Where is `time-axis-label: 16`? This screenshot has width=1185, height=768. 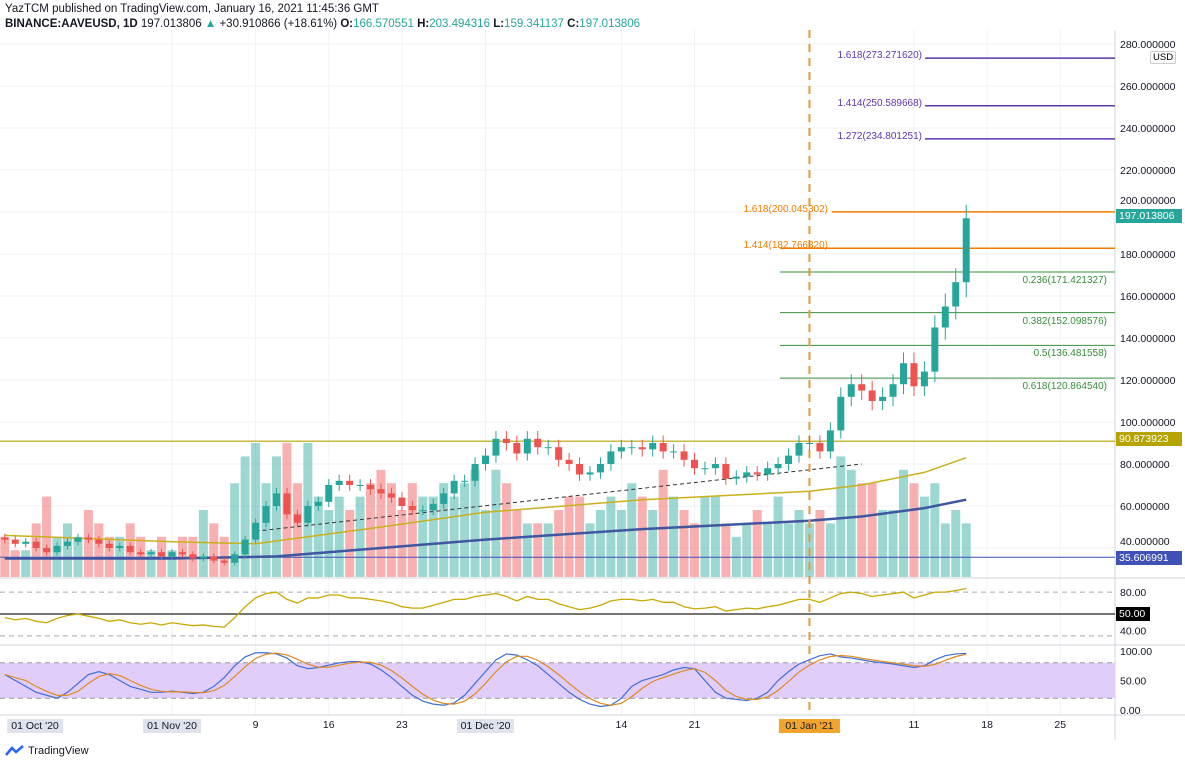 time-axis-label: 16 is located at coordinates (328, 725).